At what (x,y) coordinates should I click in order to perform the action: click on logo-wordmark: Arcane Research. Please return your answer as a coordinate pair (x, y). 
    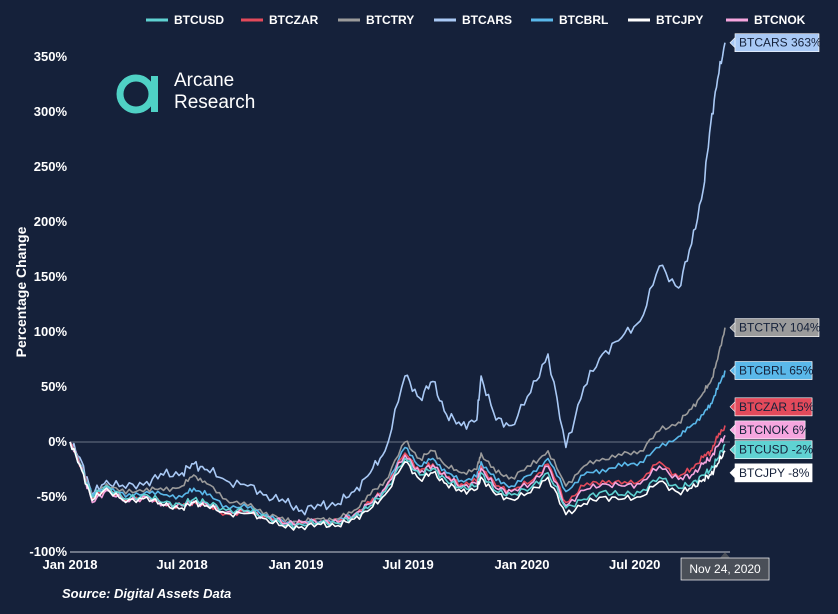
    Looking at the image, I should click on (214, 92).